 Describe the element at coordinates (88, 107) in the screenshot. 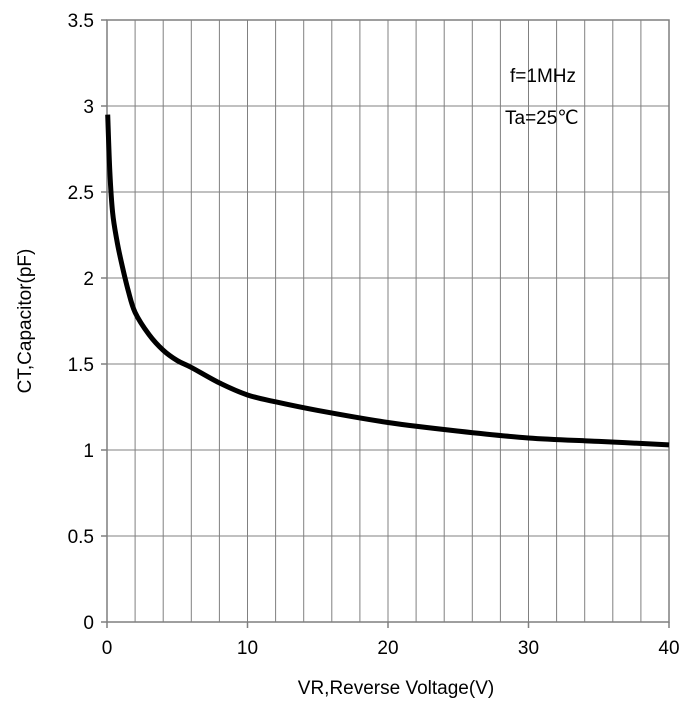

I see `y-tick-label: 3` at that location.